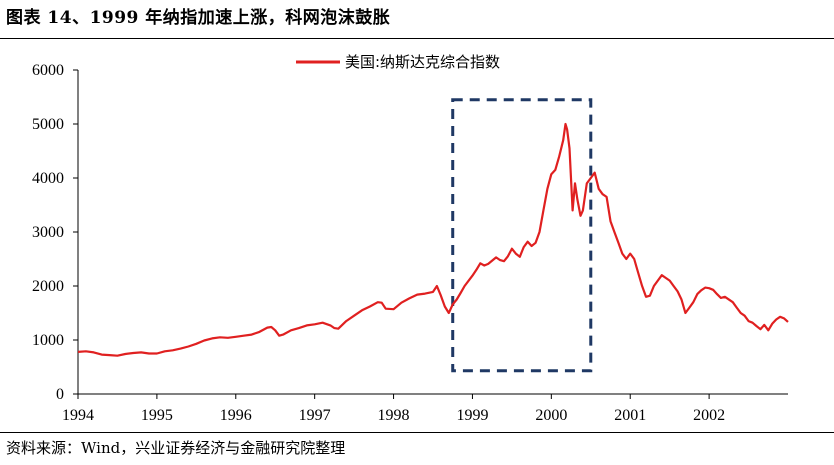  I want to click on source-note: 资料来源：Wind，兴业证券经济与金融研究院整理, so click(176, 448).